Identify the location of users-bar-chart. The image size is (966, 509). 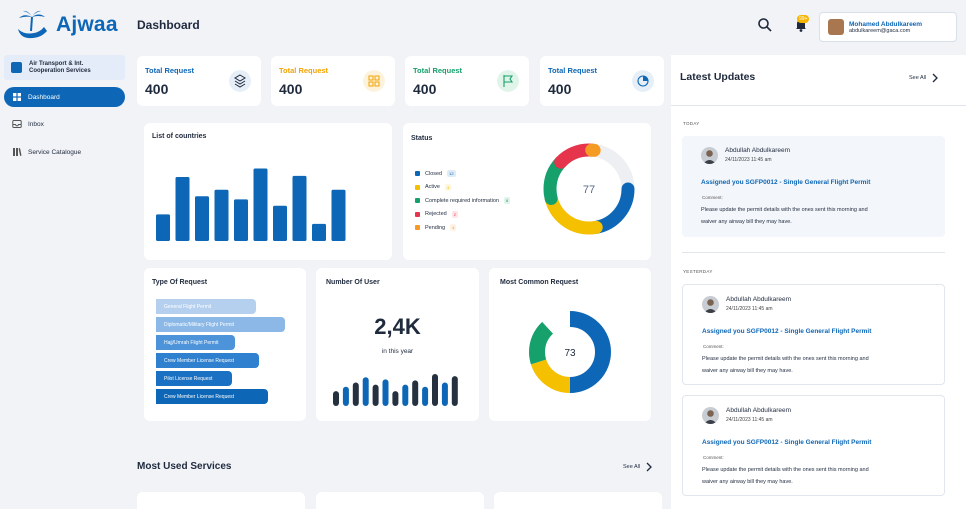
(395, 390).